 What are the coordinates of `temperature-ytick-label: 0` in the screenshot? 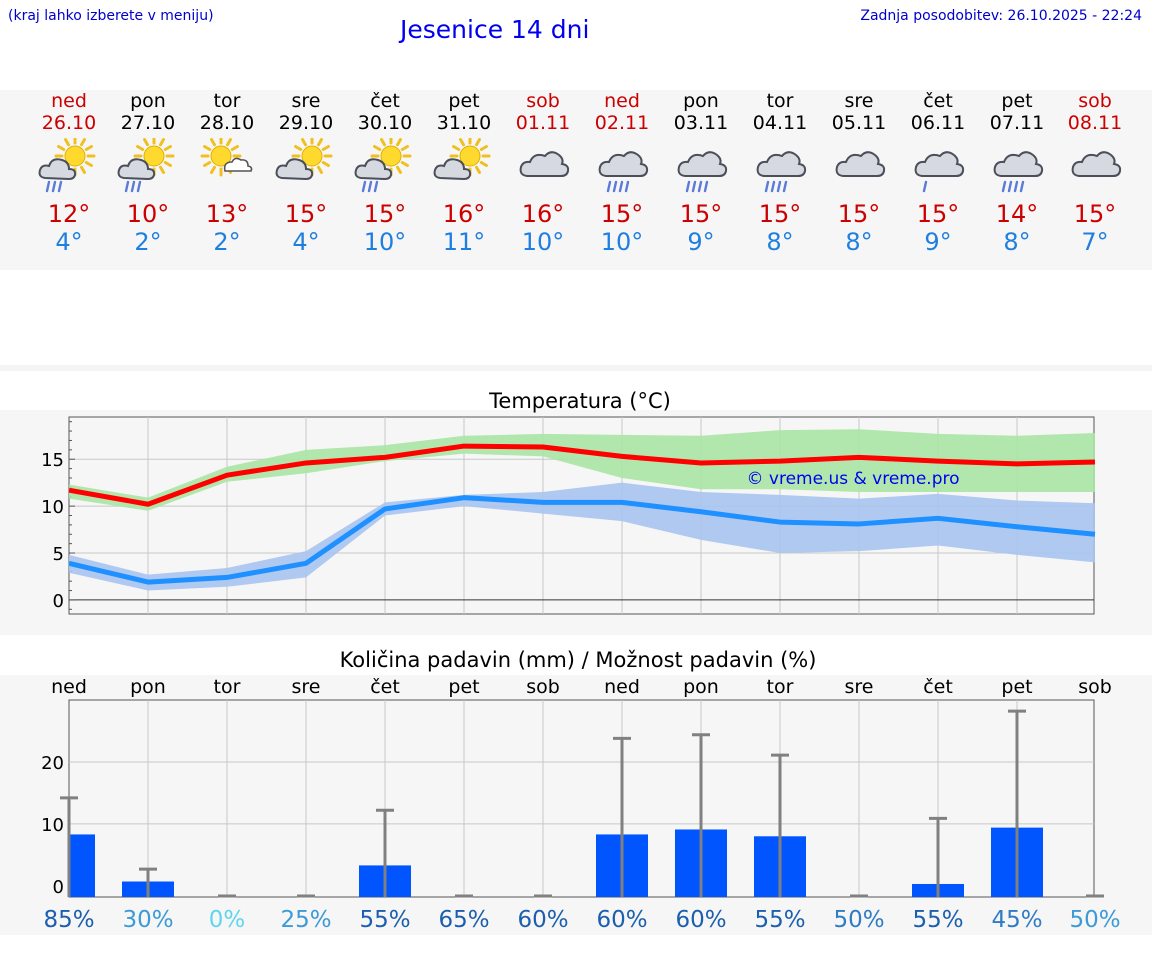 It's located at (58, 601).